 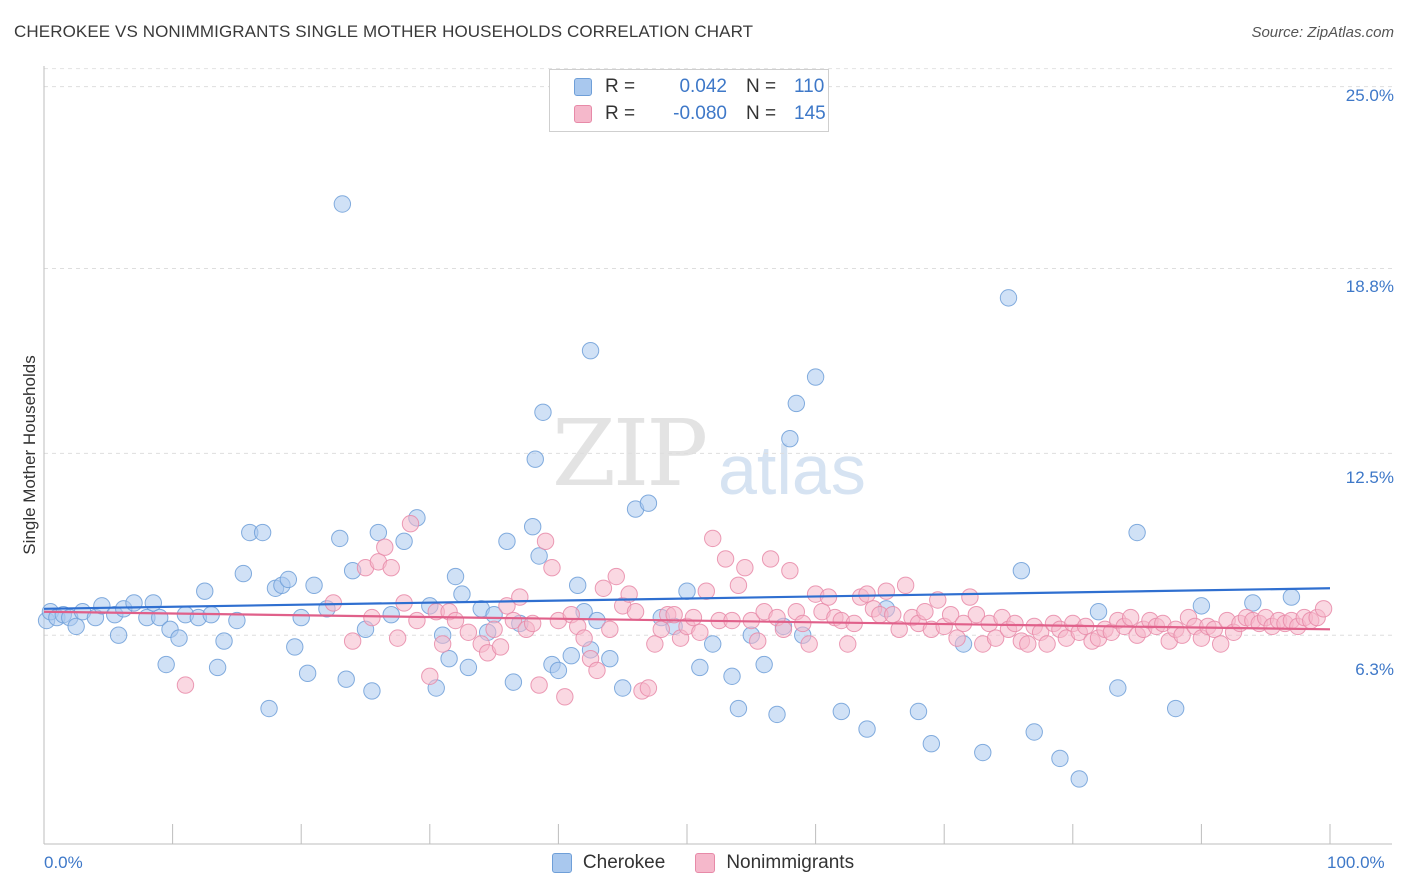 I want to click on cherokee-swatch, so click(x=561, y=863).